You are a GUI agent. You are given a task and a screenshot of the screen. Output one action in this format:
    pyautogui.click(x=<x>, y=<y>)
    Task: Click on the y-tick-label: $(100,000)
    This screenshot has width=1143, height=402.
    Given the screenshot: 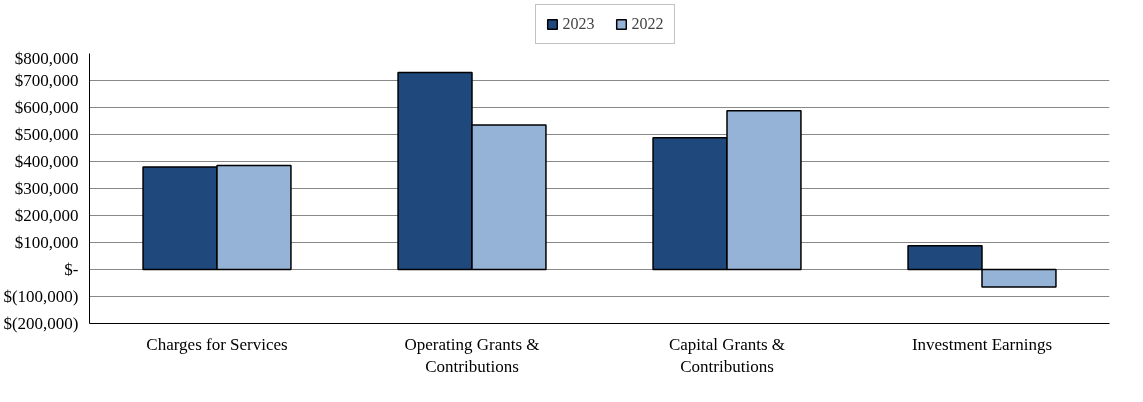 What is the action you would take?
    pyautogui.click(x=41, y=296)
    